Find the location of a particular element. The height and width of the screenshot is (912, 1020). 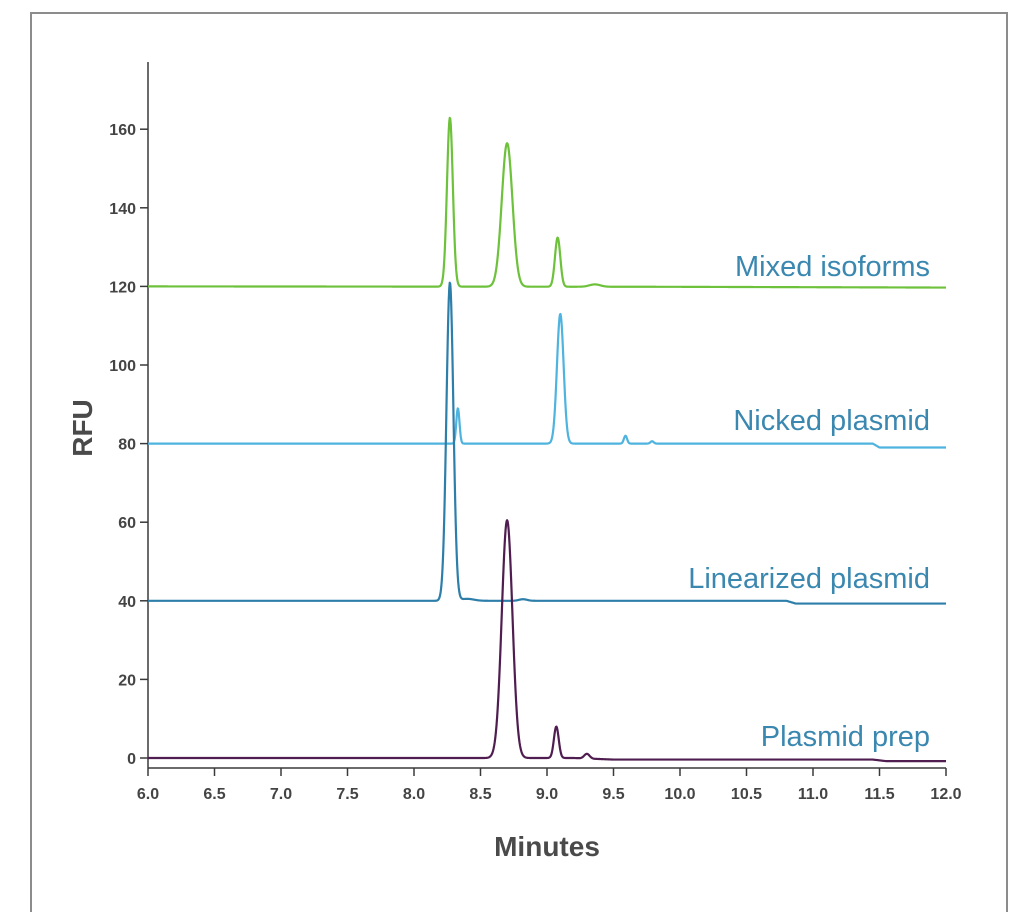

series-label: Plasmid prep is located at coordinates (845, 737).